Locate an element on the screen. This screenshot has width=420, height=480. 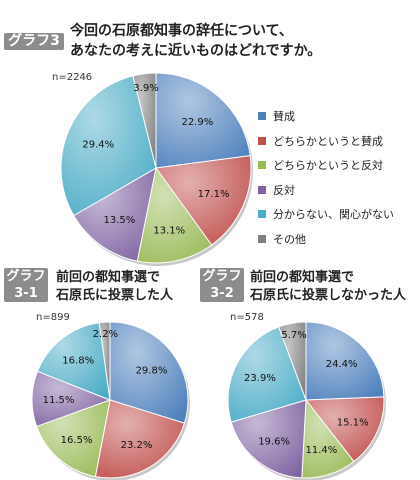
pie-2-label-agree: 29.8% is located at coordinates (152, 370).